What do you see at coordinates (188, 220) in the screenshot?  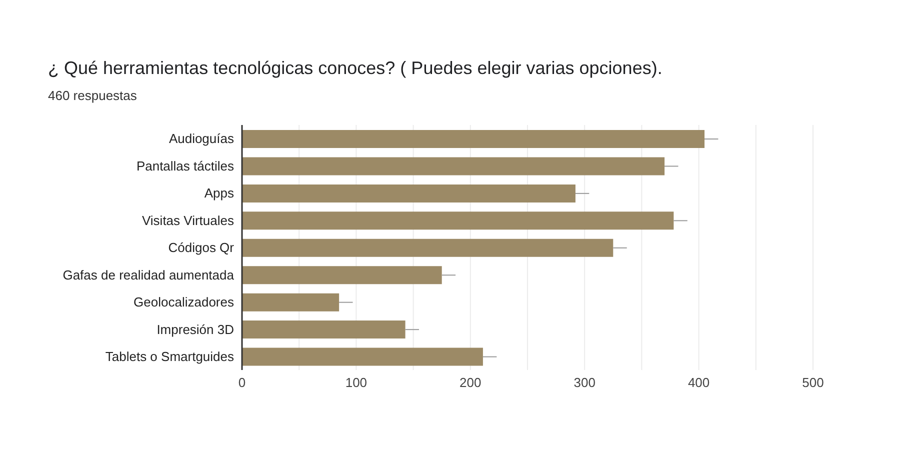 I see `y-tick-label: Visitas Virtuales` at bounding box center [188, 220].